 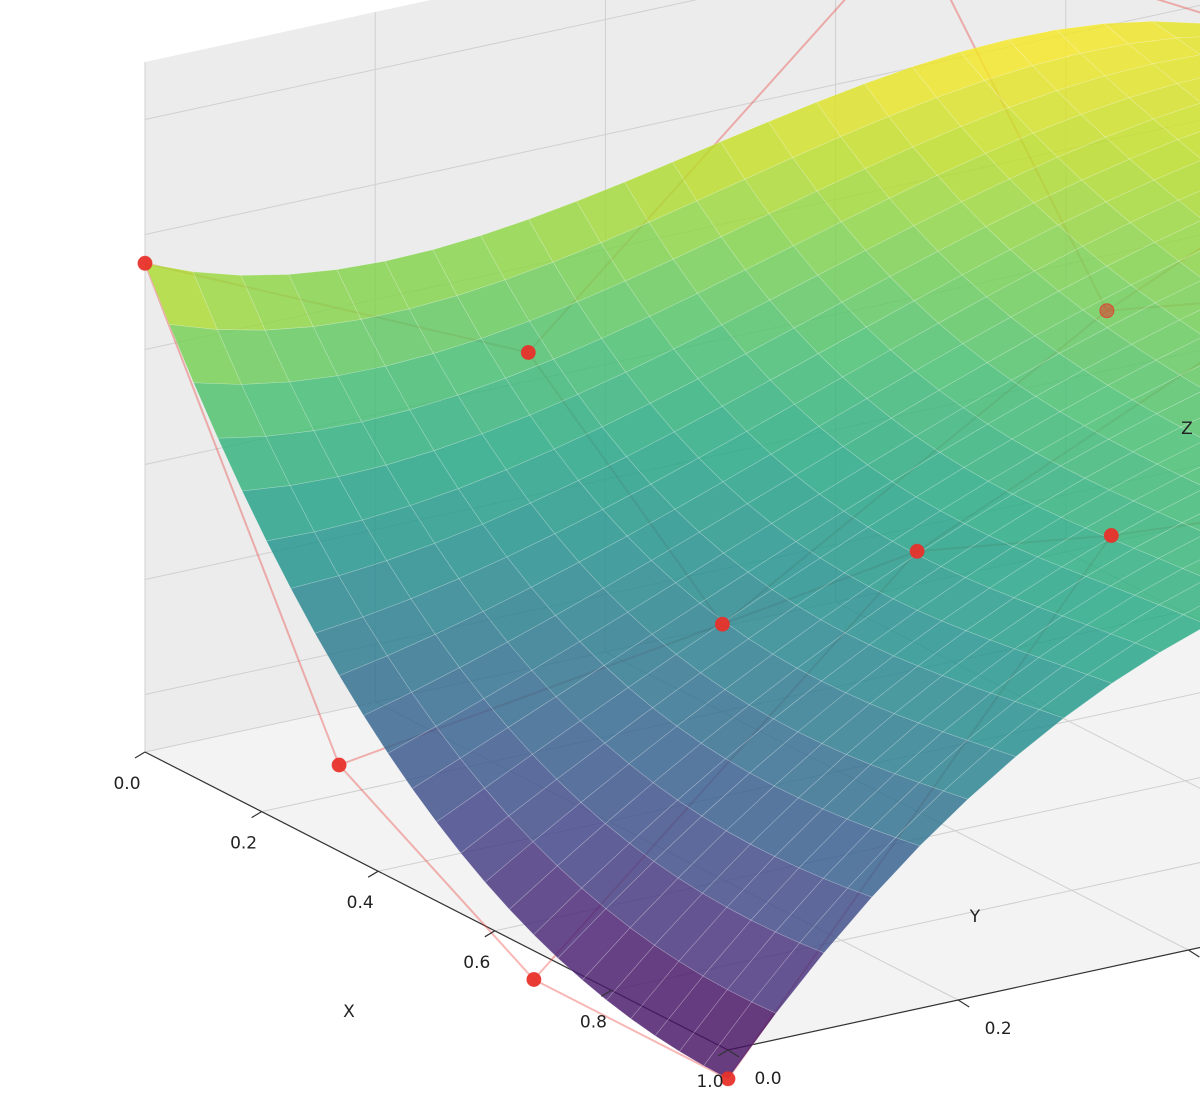 I want to click on y-axis-line, so click(x=963, y=998).